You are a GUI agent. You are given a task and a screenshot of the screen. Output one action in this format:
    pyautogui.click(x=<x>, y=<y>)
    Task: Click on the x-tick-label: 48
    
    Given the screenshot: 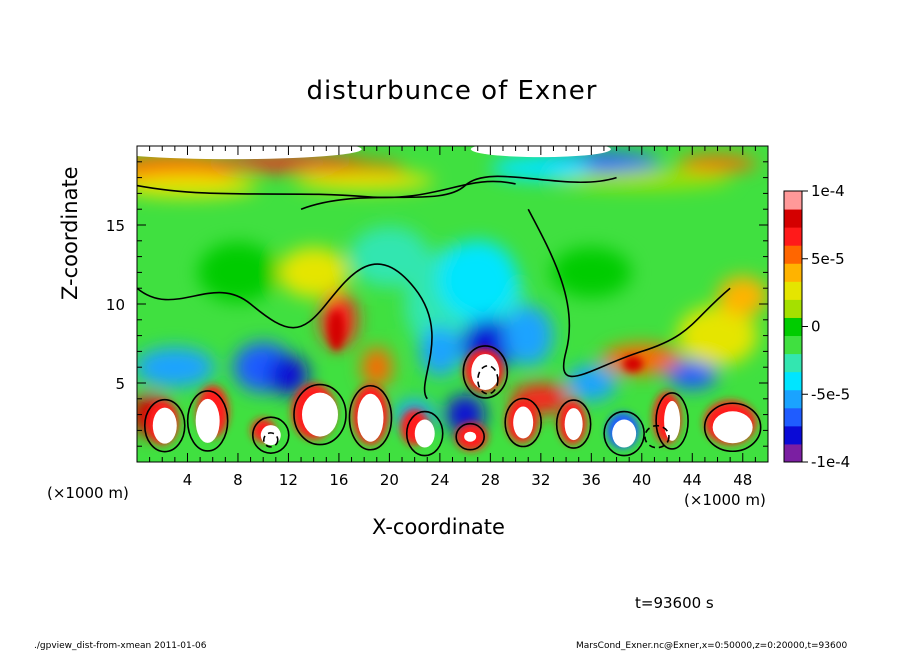 What is the action you would take?
    pyautogui.click(x=742, y=480)
    